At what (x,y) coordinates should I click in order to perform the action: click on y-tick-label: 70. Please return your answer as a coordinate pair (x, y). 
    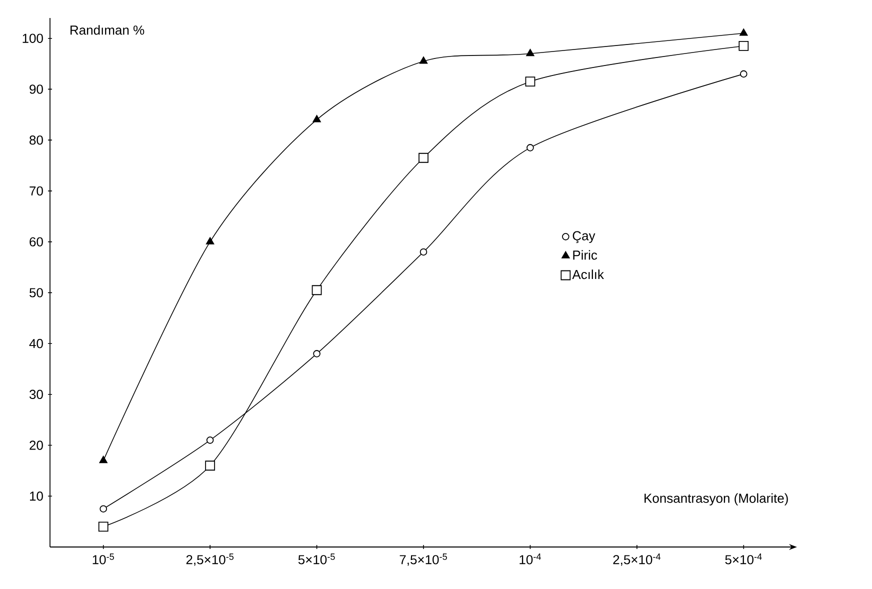
    Looking at the image, I should click on (36, 191).